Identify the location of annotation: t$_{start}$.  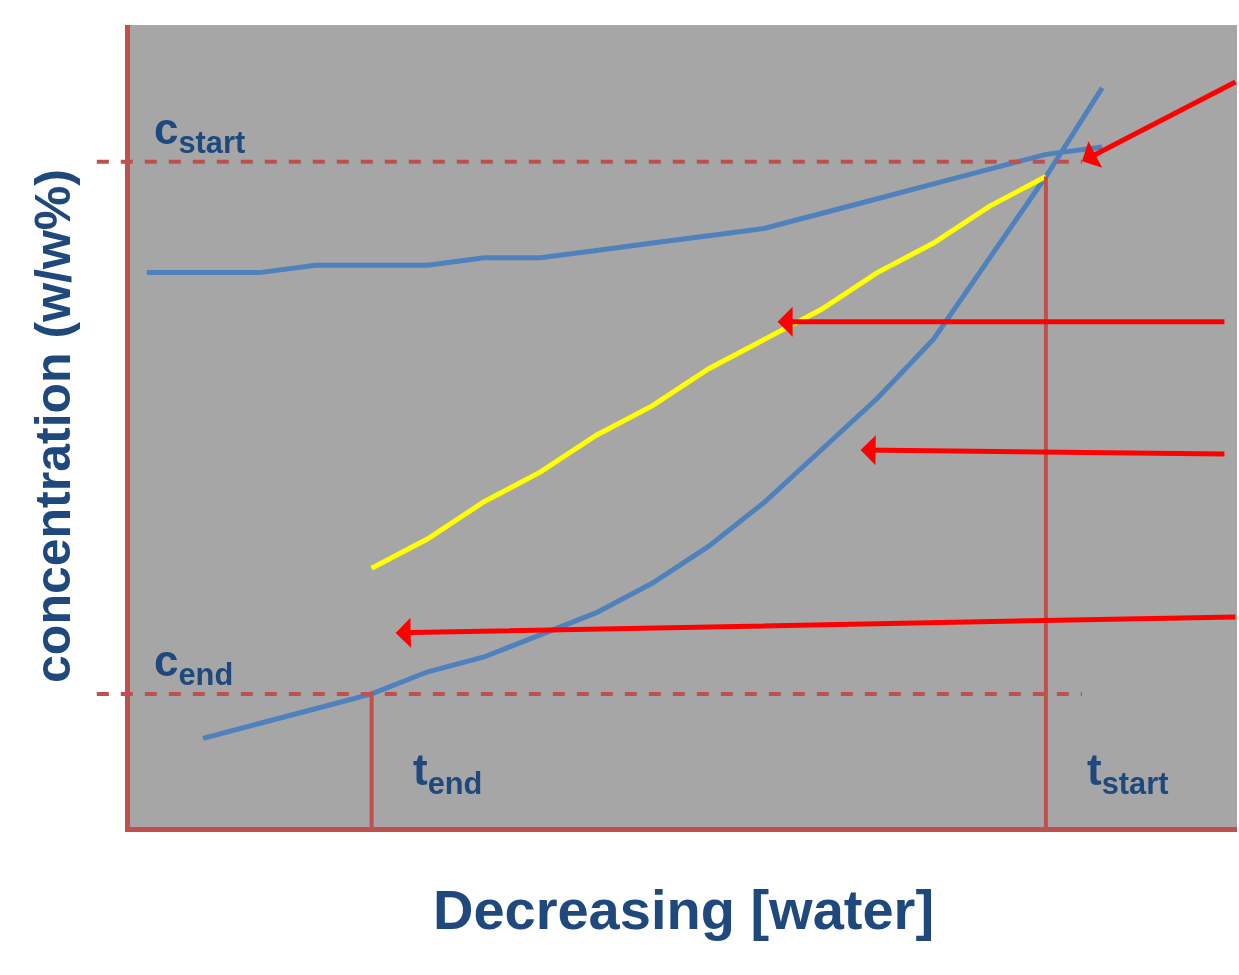
(1128, 773).